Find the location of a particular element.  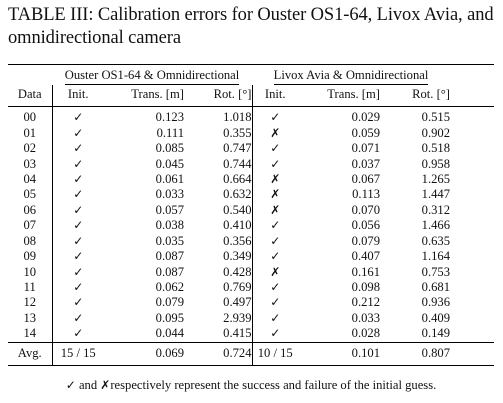

cell-ouster-rot: 2.939 is located at coordinates (237, 317).